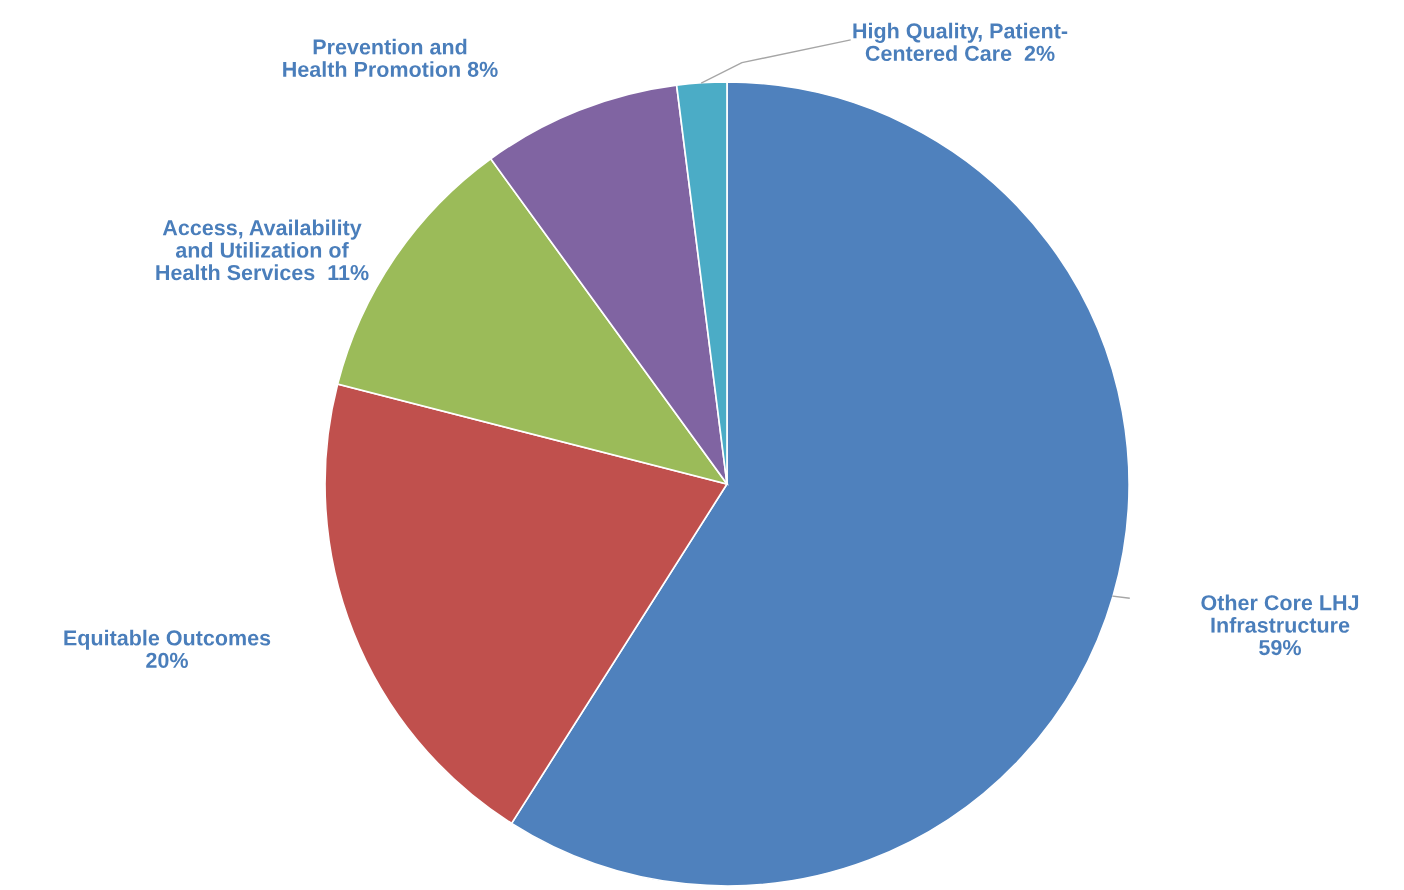 The image size is (1404, 890). Describe the element at coordinates (262, 250) in the screenshot. I see `slice-label: Access, Availability and Utilization of Health Services 11%` at that location.